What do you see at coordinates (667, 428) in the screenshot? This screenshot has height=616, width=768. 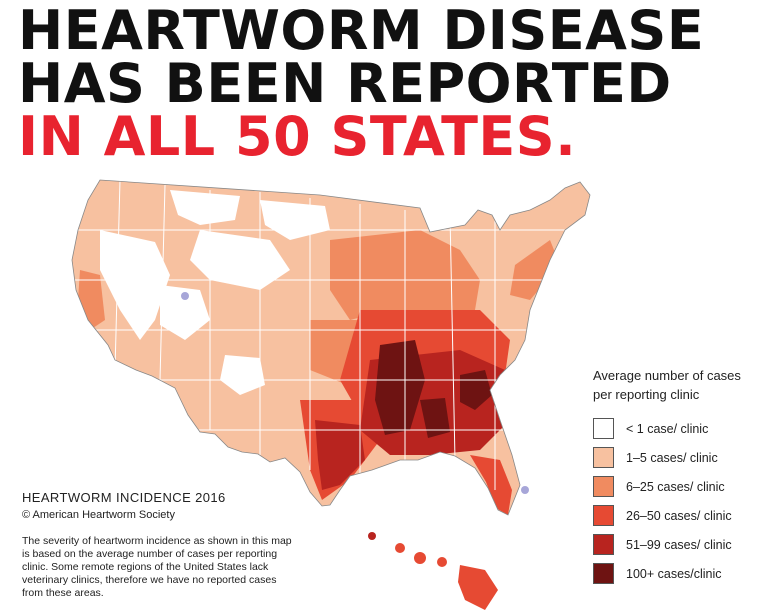 I see `legend-label: < 1 case/ clinic` at bounding box center [667, 428].